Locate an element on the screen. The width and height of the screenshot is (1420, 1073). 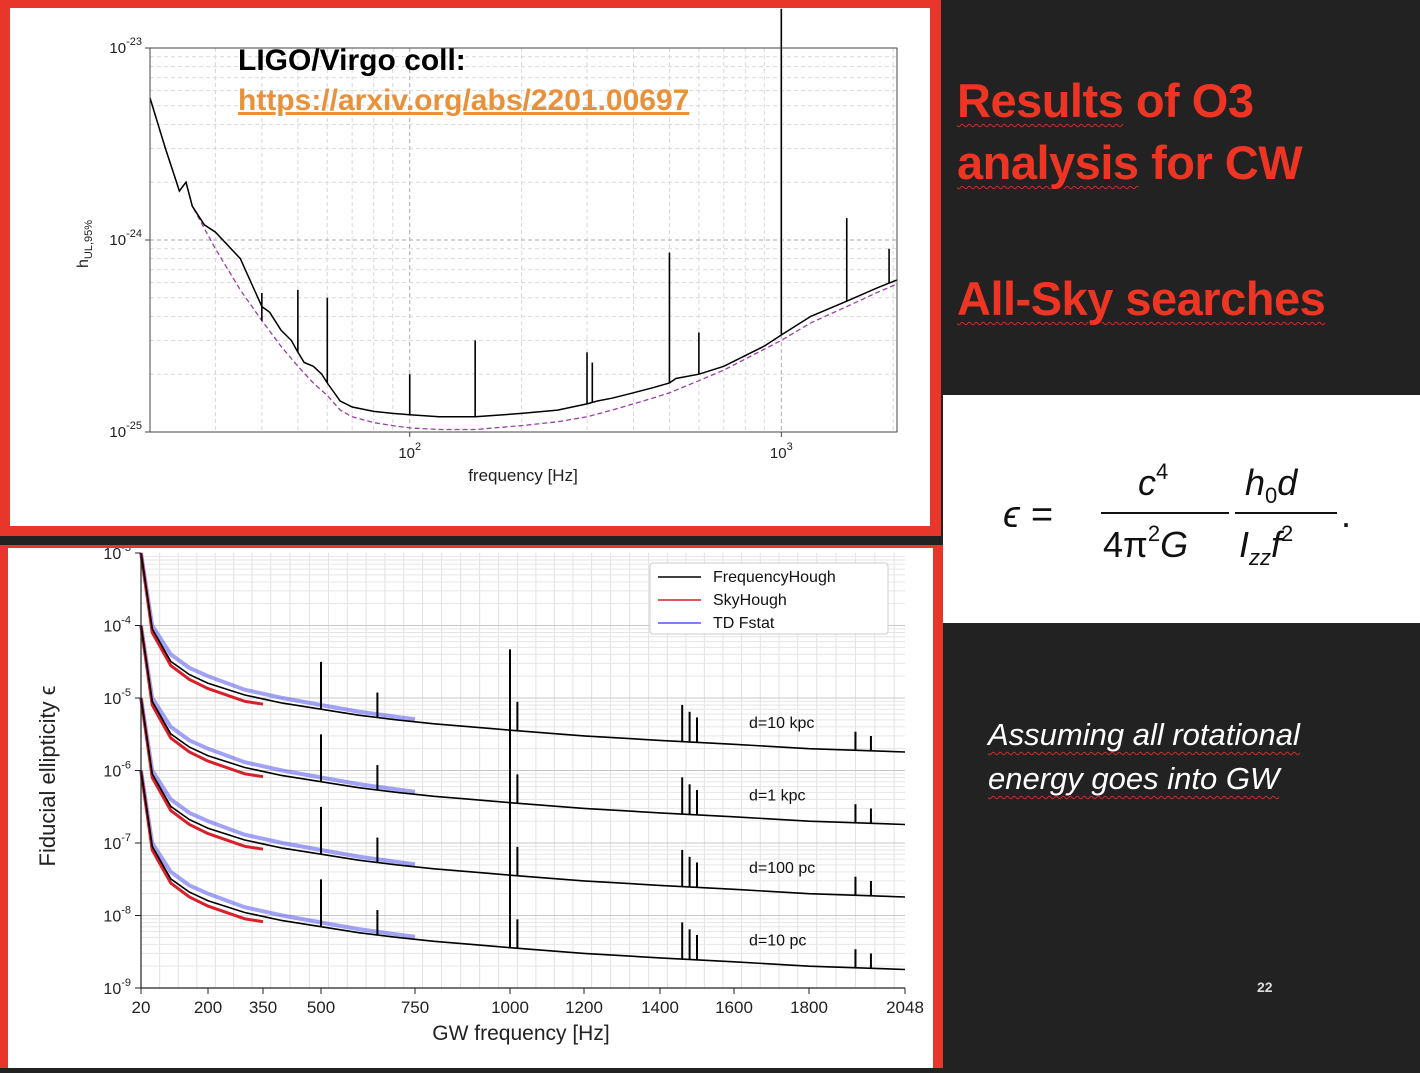
note-line-1: Assuming all rotational is located at coordinates (1144, 734).